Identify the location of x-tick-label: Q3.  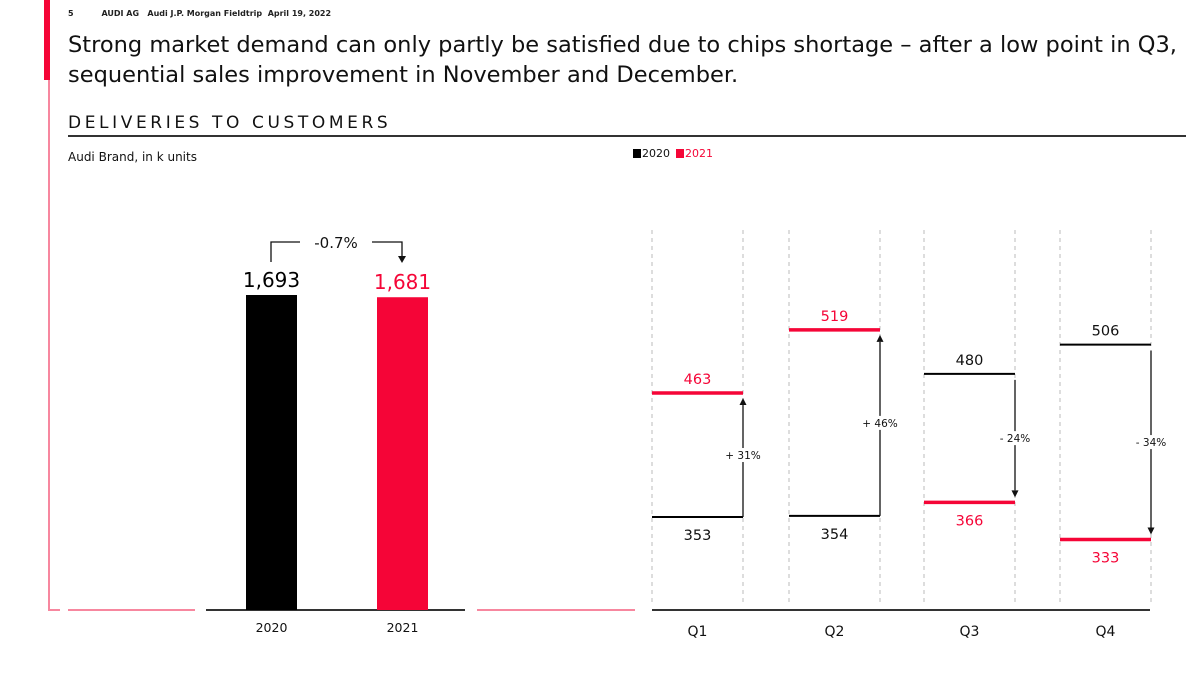
(970, 632).